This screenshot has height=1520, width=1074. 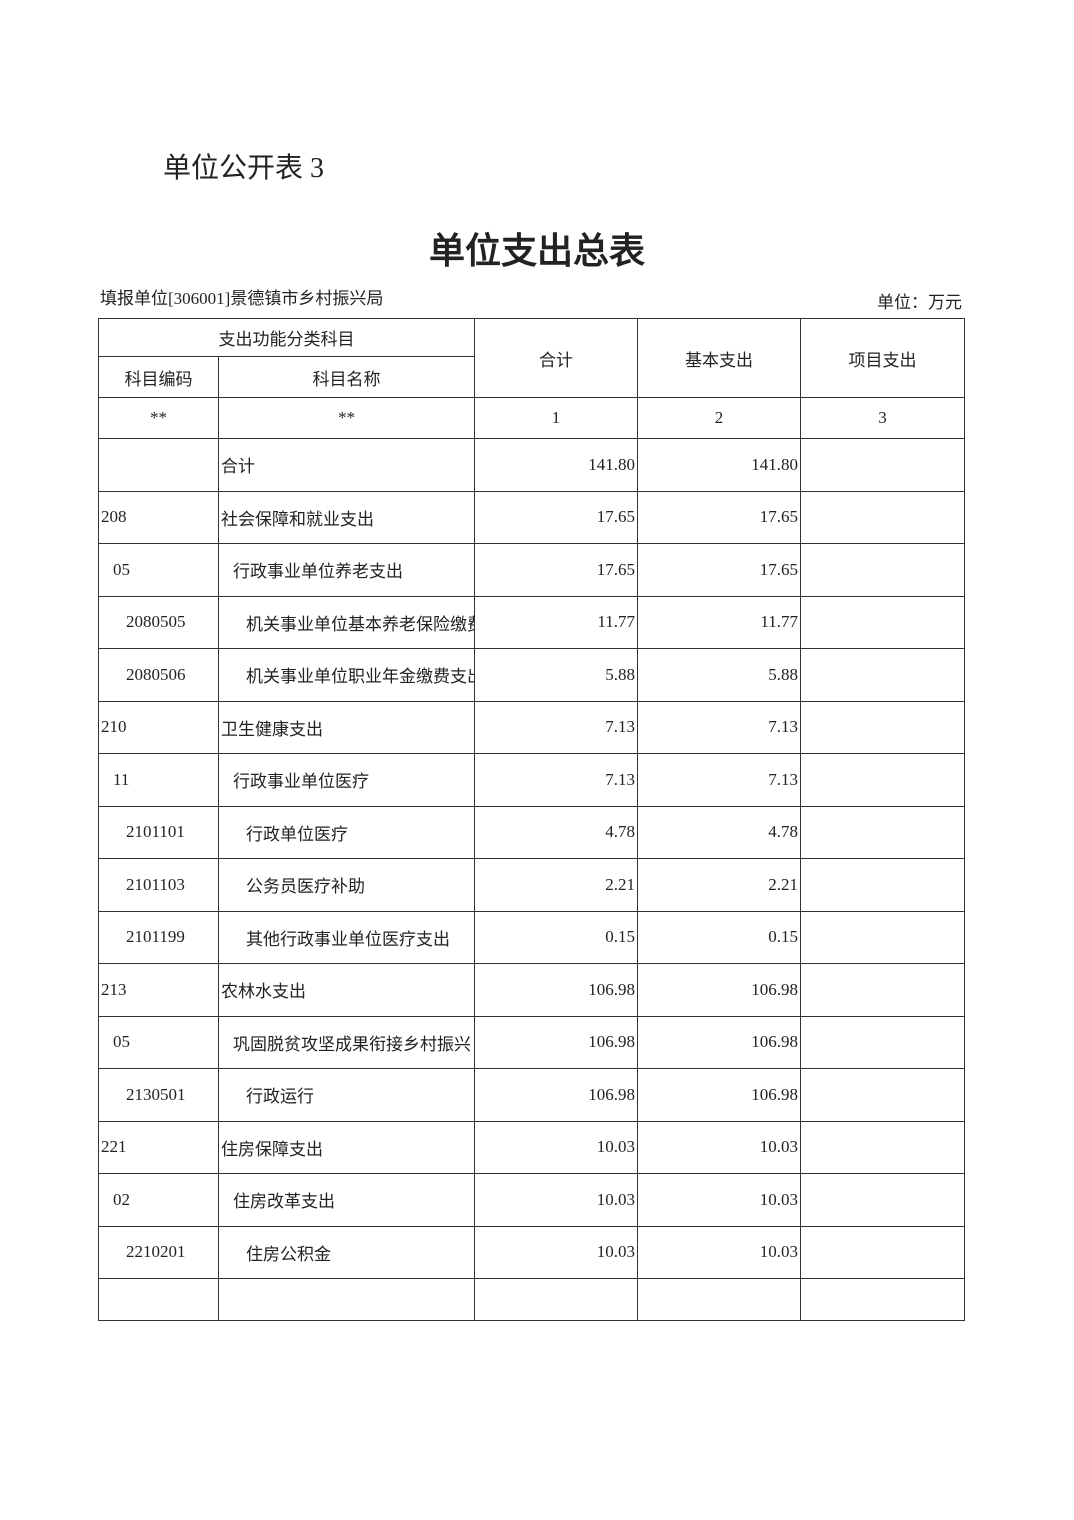 I want to click on name-cell: 公务员医疗补助, so click(x=346, y=885).